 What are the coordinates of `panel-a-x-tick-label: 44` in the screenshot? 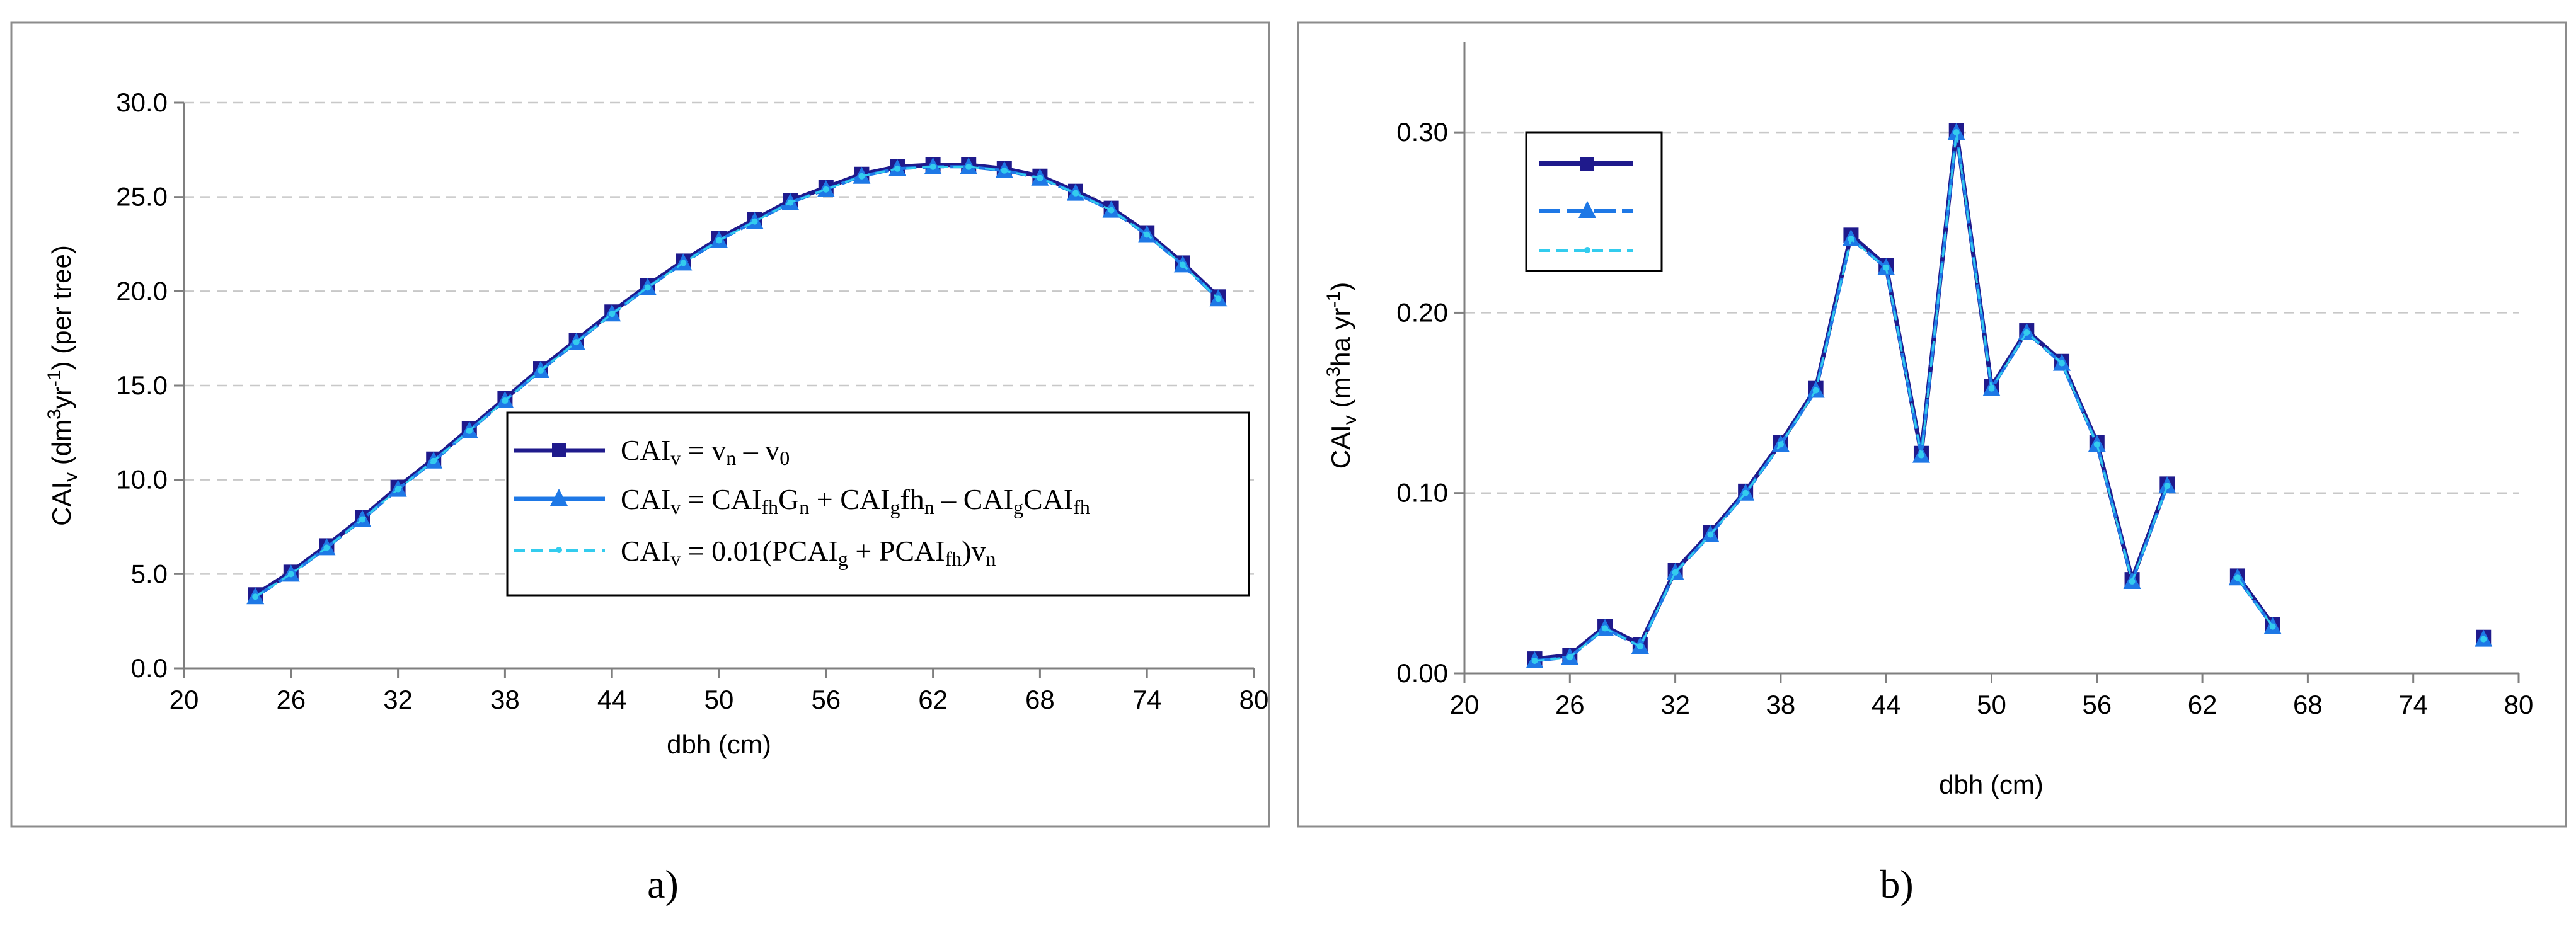 It's located at (612, 699).